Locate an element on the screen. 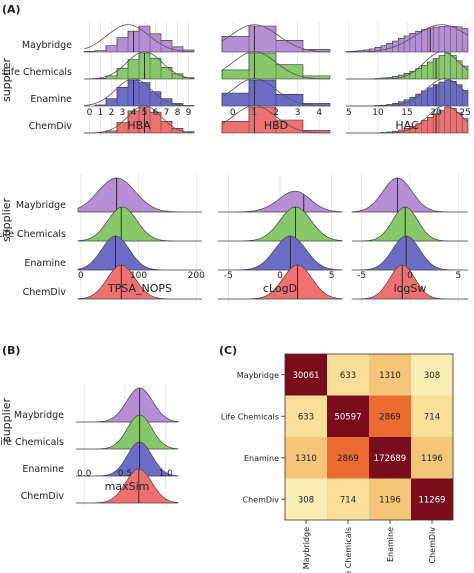 This screenshot has width=474, height=573. x-tick-label: 1.0 is located at coordinates (166, 474).